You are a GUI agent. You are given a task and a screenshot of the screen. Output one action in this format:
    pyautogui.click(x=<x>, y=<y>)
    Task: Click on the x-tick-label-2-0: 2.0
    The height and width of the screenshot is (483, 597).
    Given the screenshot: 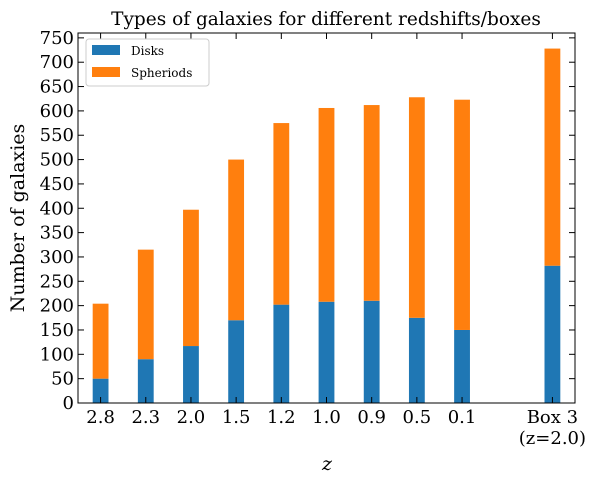 What is the action you would take?
    pyautogui.click(x=191, y=417)
    